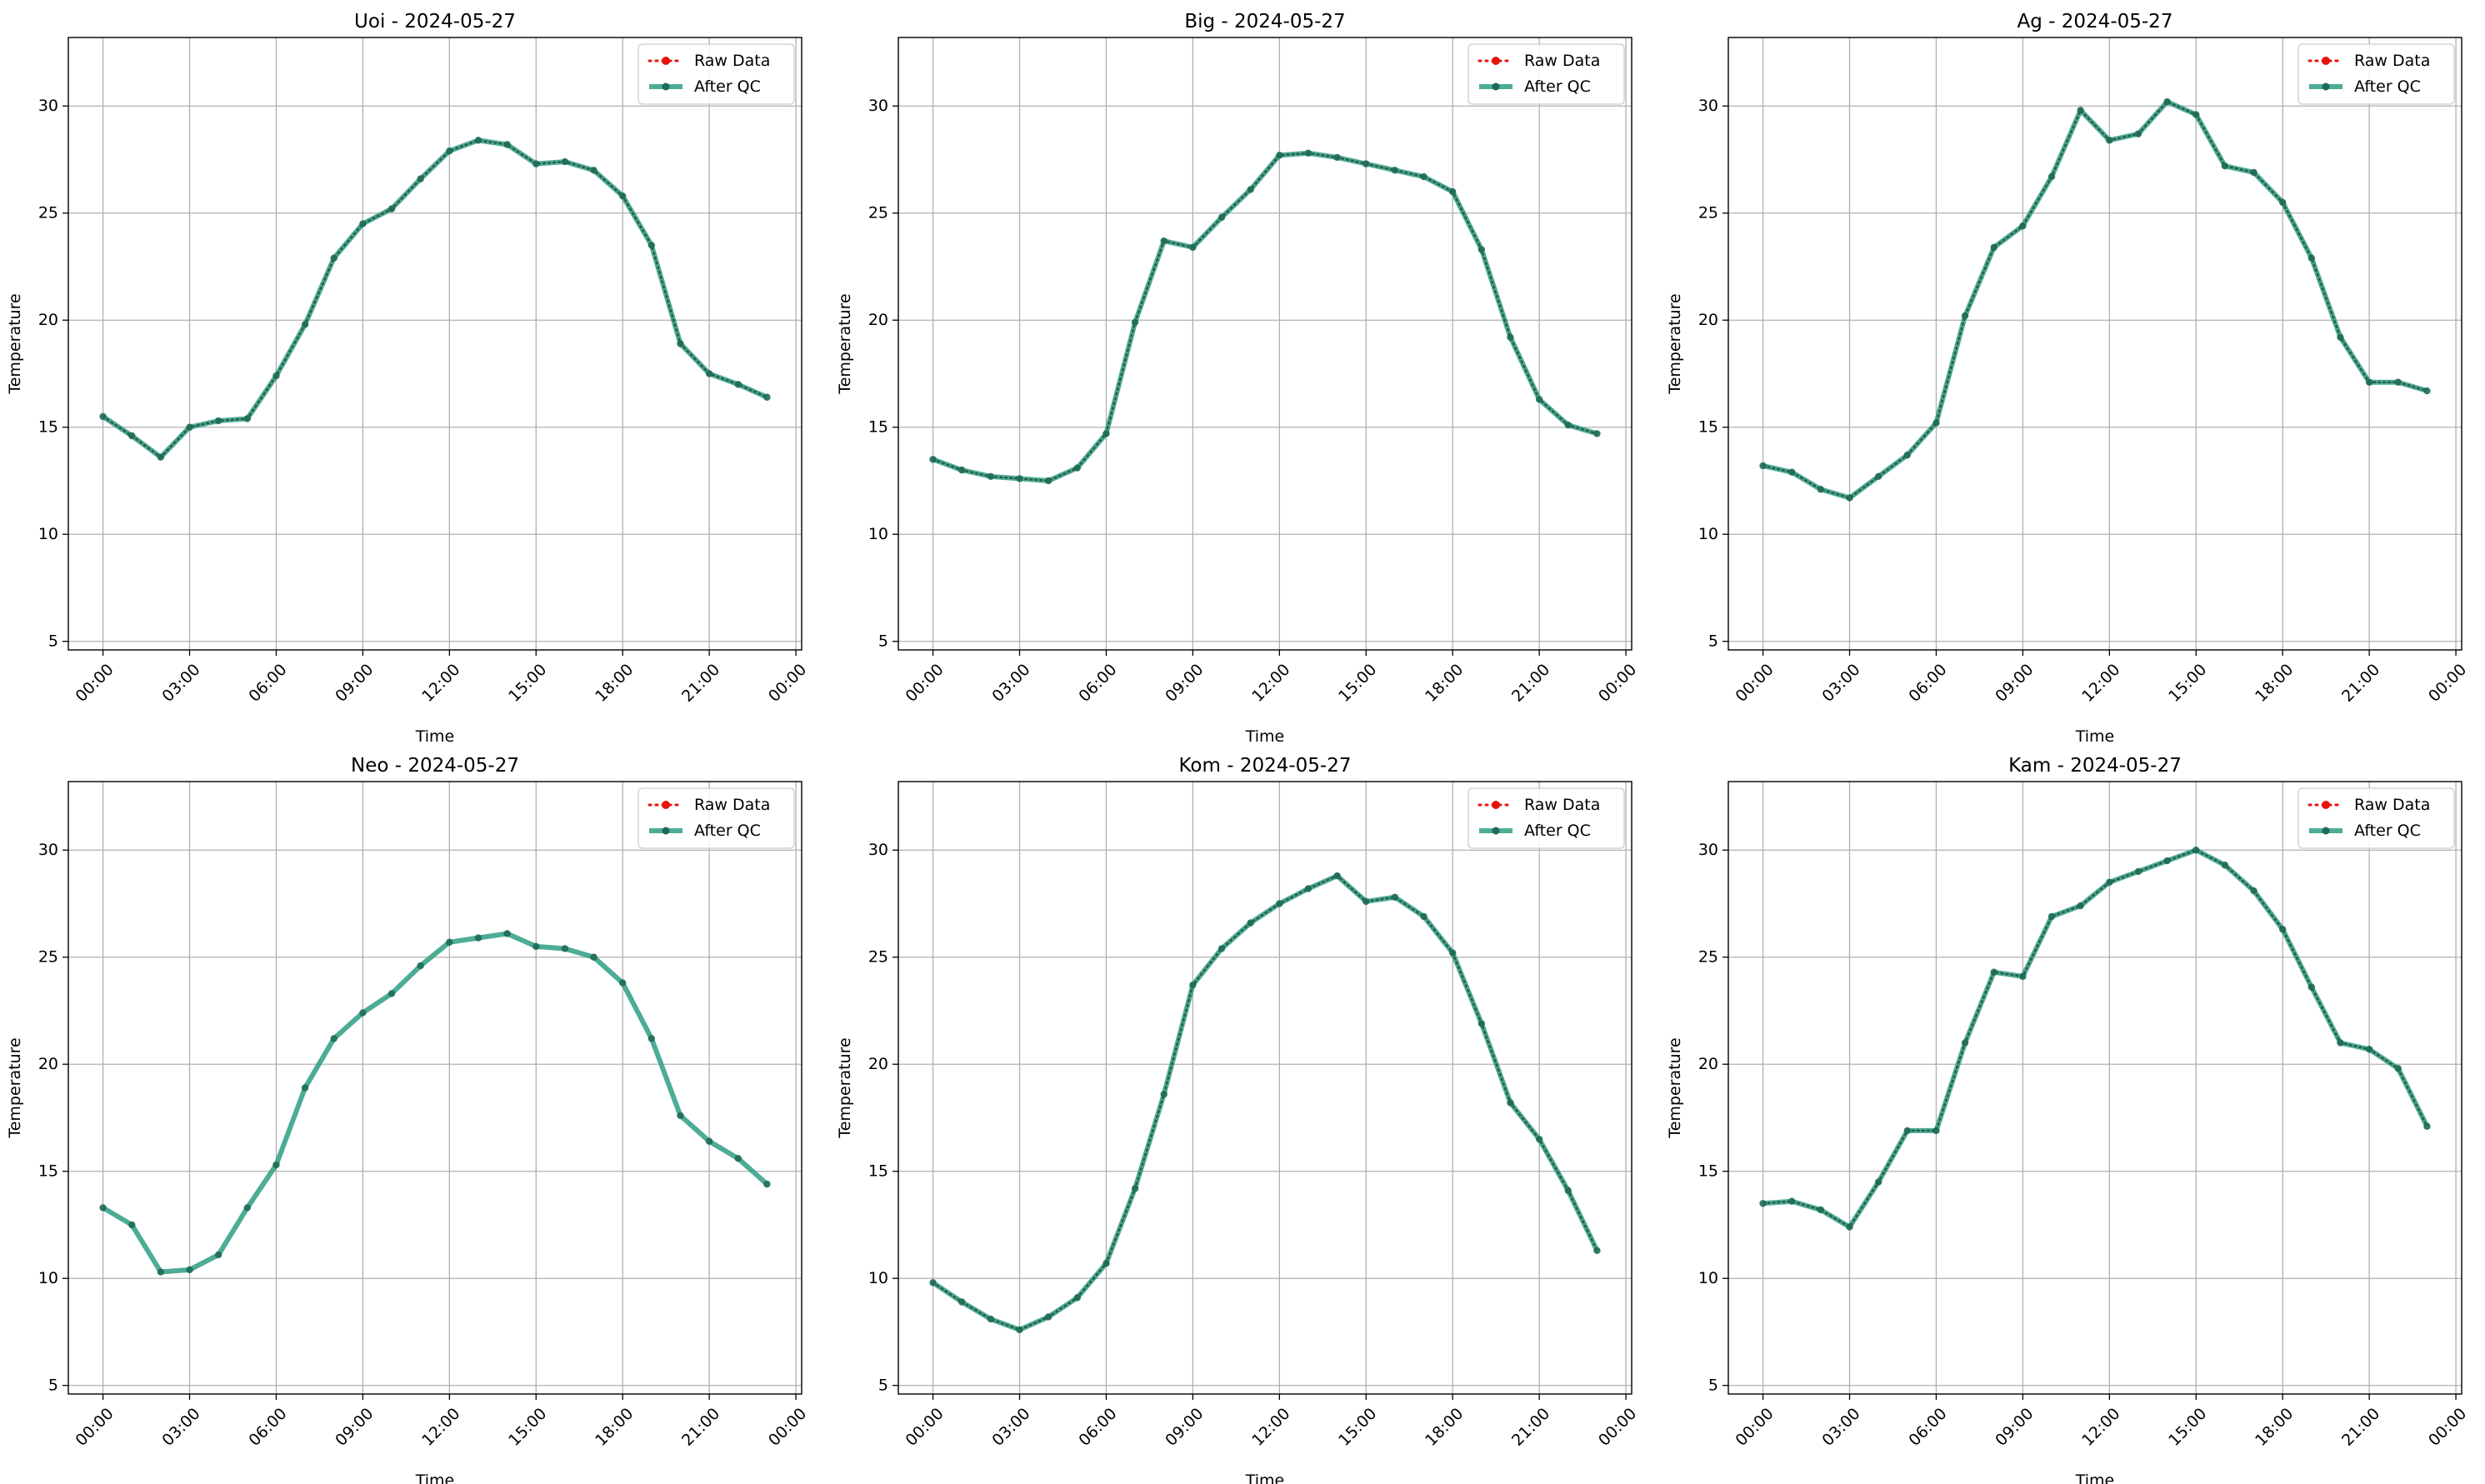 Image resolution: width=2485 pixels, height=1484 pixels. What do you see at coordinates (878, 1064) in the screenshot?
I see `y-tick-label: 20` at bounding box center [878, 1064].